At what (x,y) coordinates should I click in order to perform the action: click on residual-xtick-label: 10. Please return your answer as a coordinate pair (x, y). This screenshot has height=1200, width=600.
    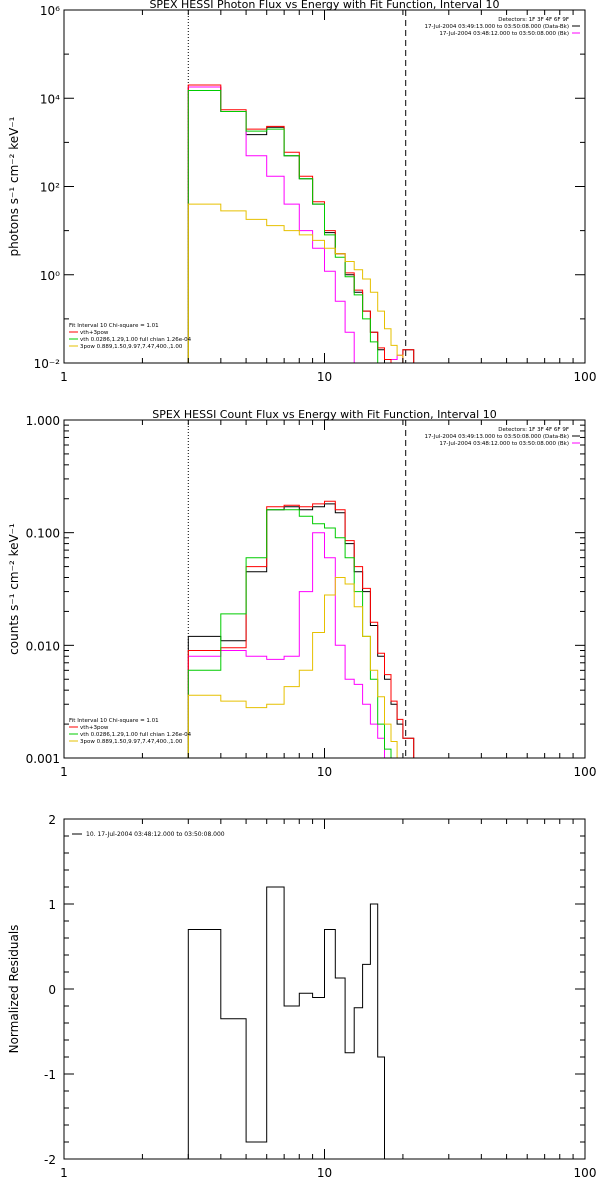
    Looking at the image, I should click on (324, 1173).